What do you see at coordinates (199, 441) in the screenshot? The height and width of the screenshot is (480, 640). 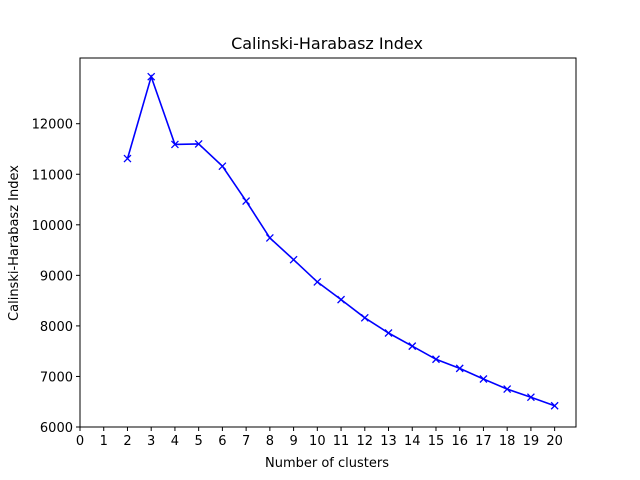 I see `x-tick-label: 5` at bounding box center [199, 441].